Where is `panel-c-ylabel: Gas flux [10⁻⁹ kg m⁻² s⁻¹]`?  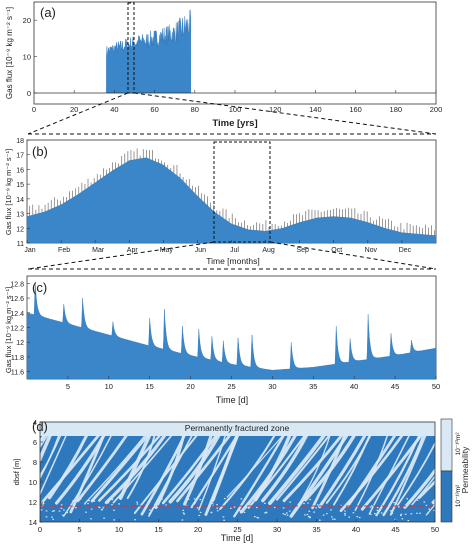 panel-c-ylabel: Gas flux [10⁻⁹ kg m⁻² s⁻¹] is located at coordinates (8, 330).